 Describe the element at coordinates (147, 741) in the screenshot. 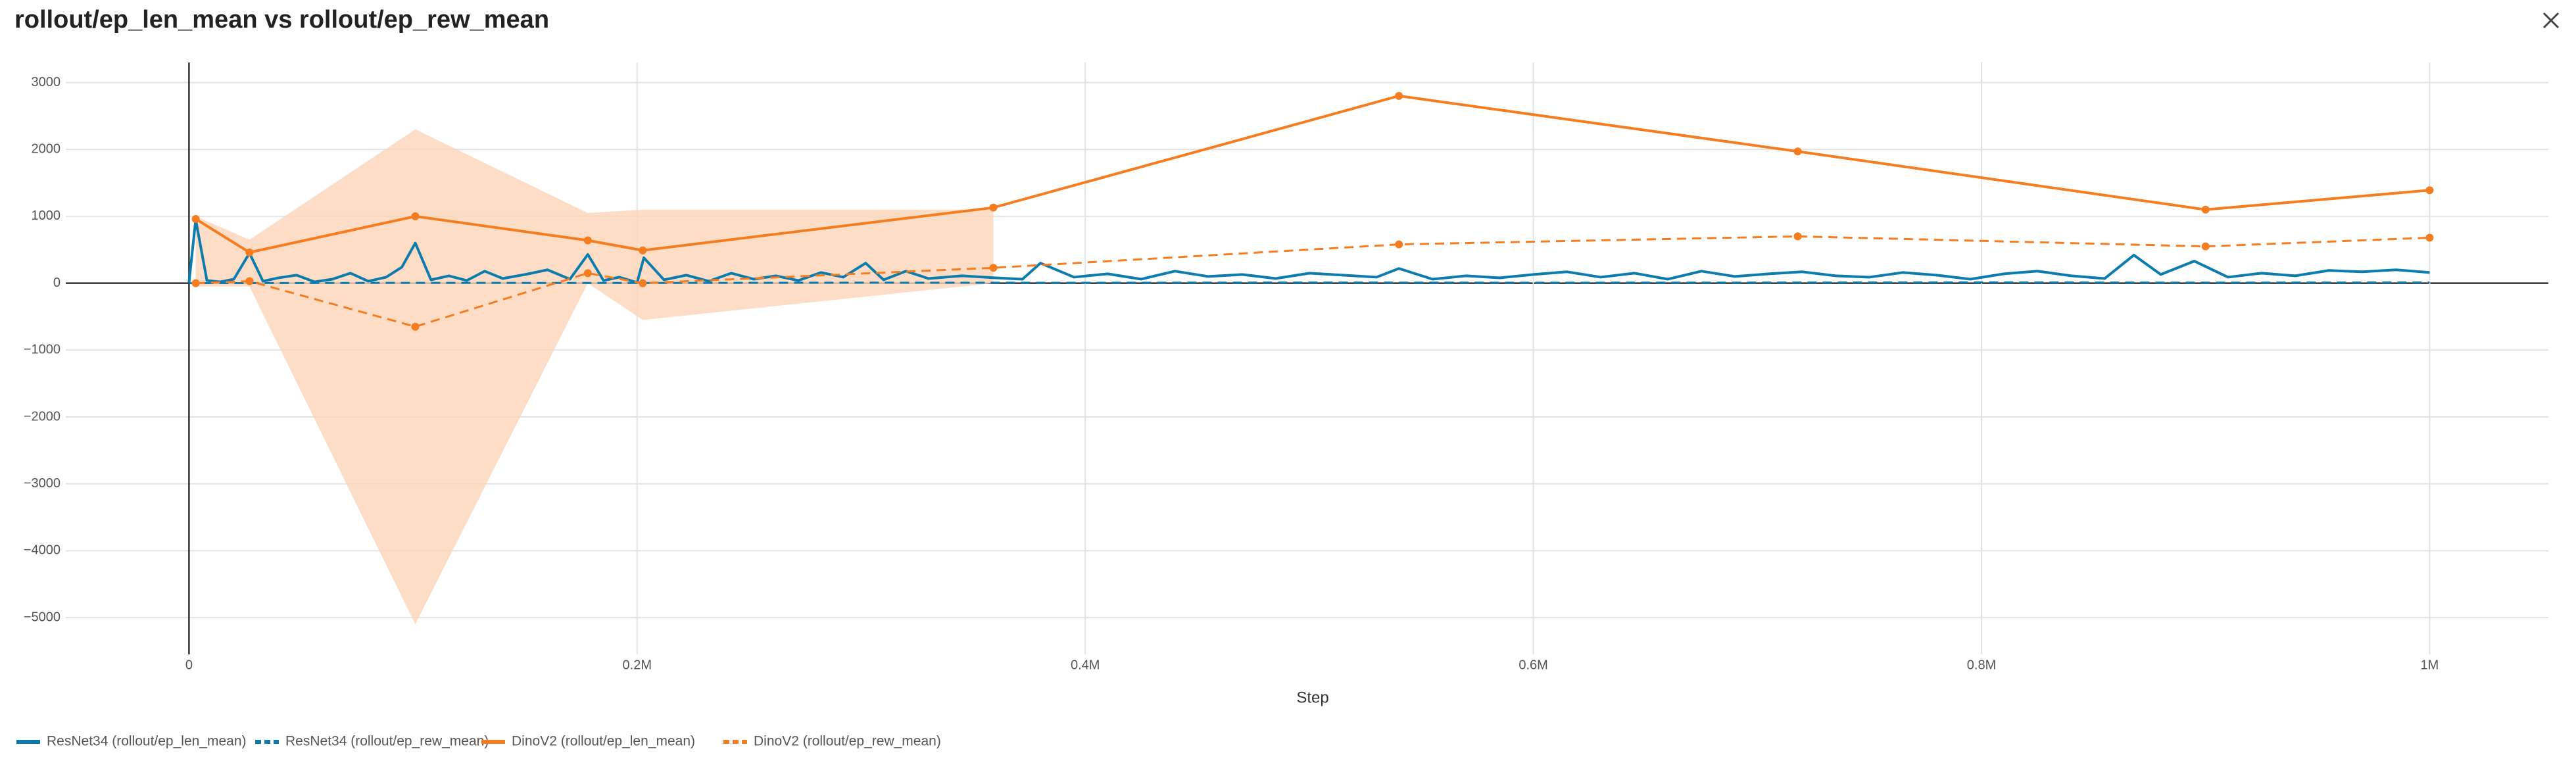

I see `legend-label: ResNet34 (rollout/ep_len_mean)` at that location.